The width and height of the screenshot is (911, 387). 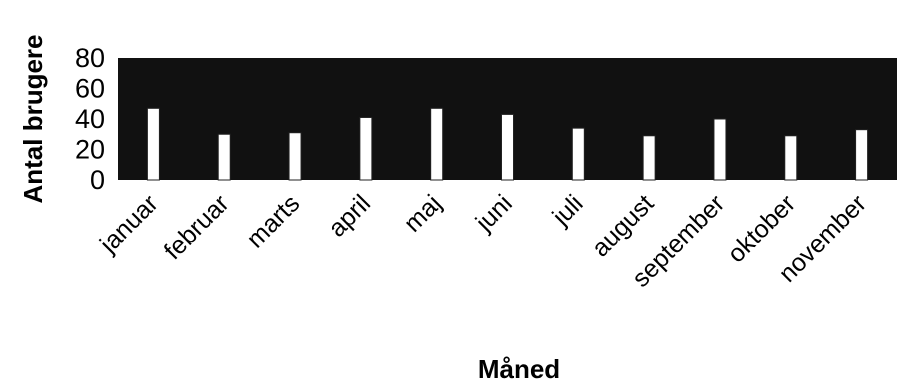 What do you see at coordinates (90, 119) in the screenshot?
I see `y-tick-label: 40` at bounding box center [90, 119].